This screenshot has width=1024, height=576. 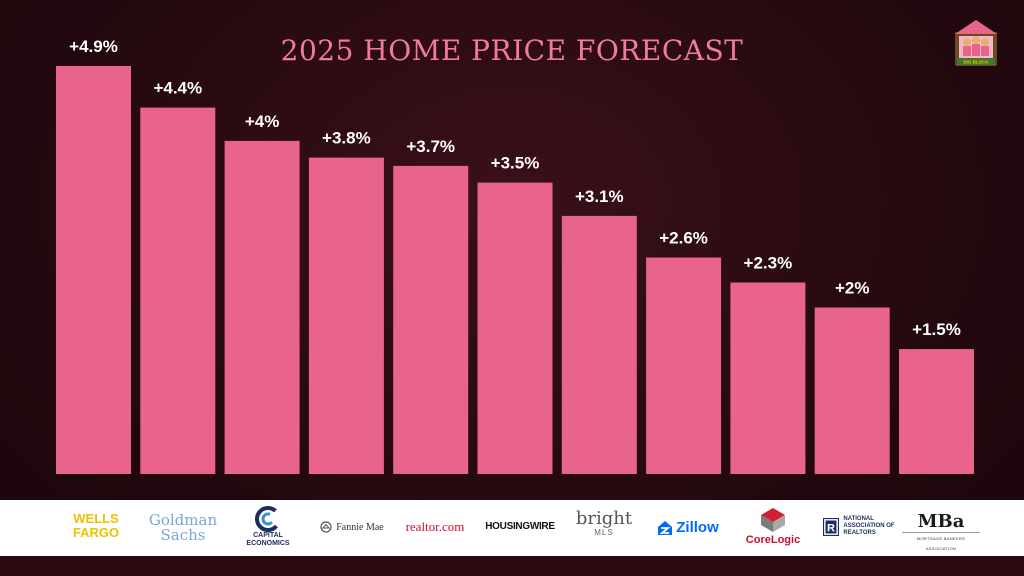 I want to click on zillow-icon, so click(x=665, y=527).